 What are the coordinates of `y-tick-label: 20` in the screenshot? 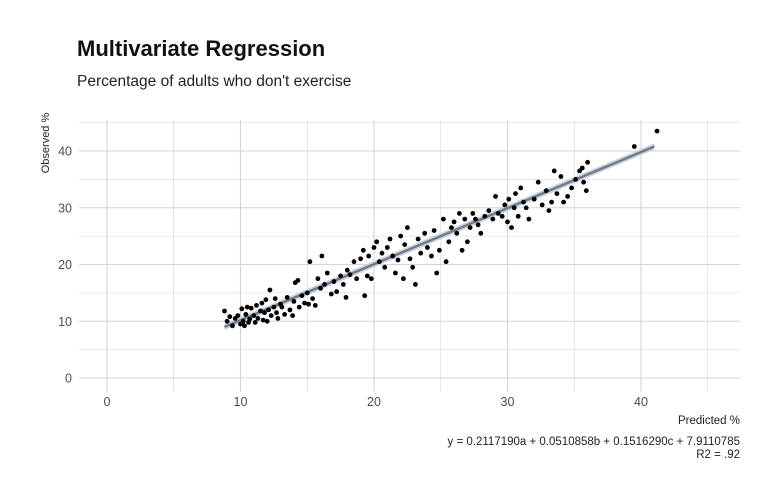 It's located at (65, 265).